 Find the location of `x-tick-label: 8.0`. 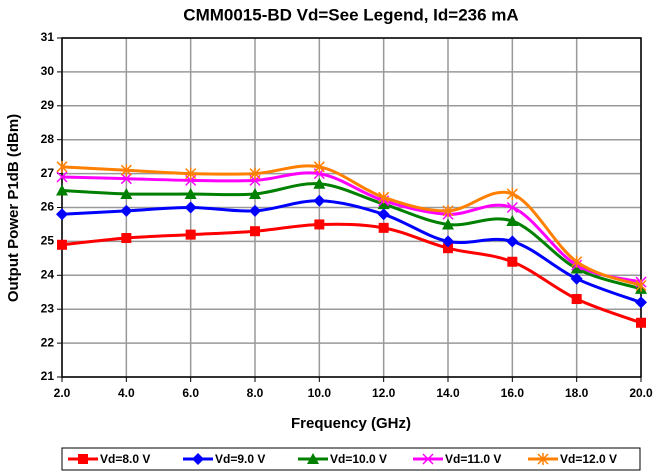

x-tick-label: 8.0 is located at coordinates (255, 393).